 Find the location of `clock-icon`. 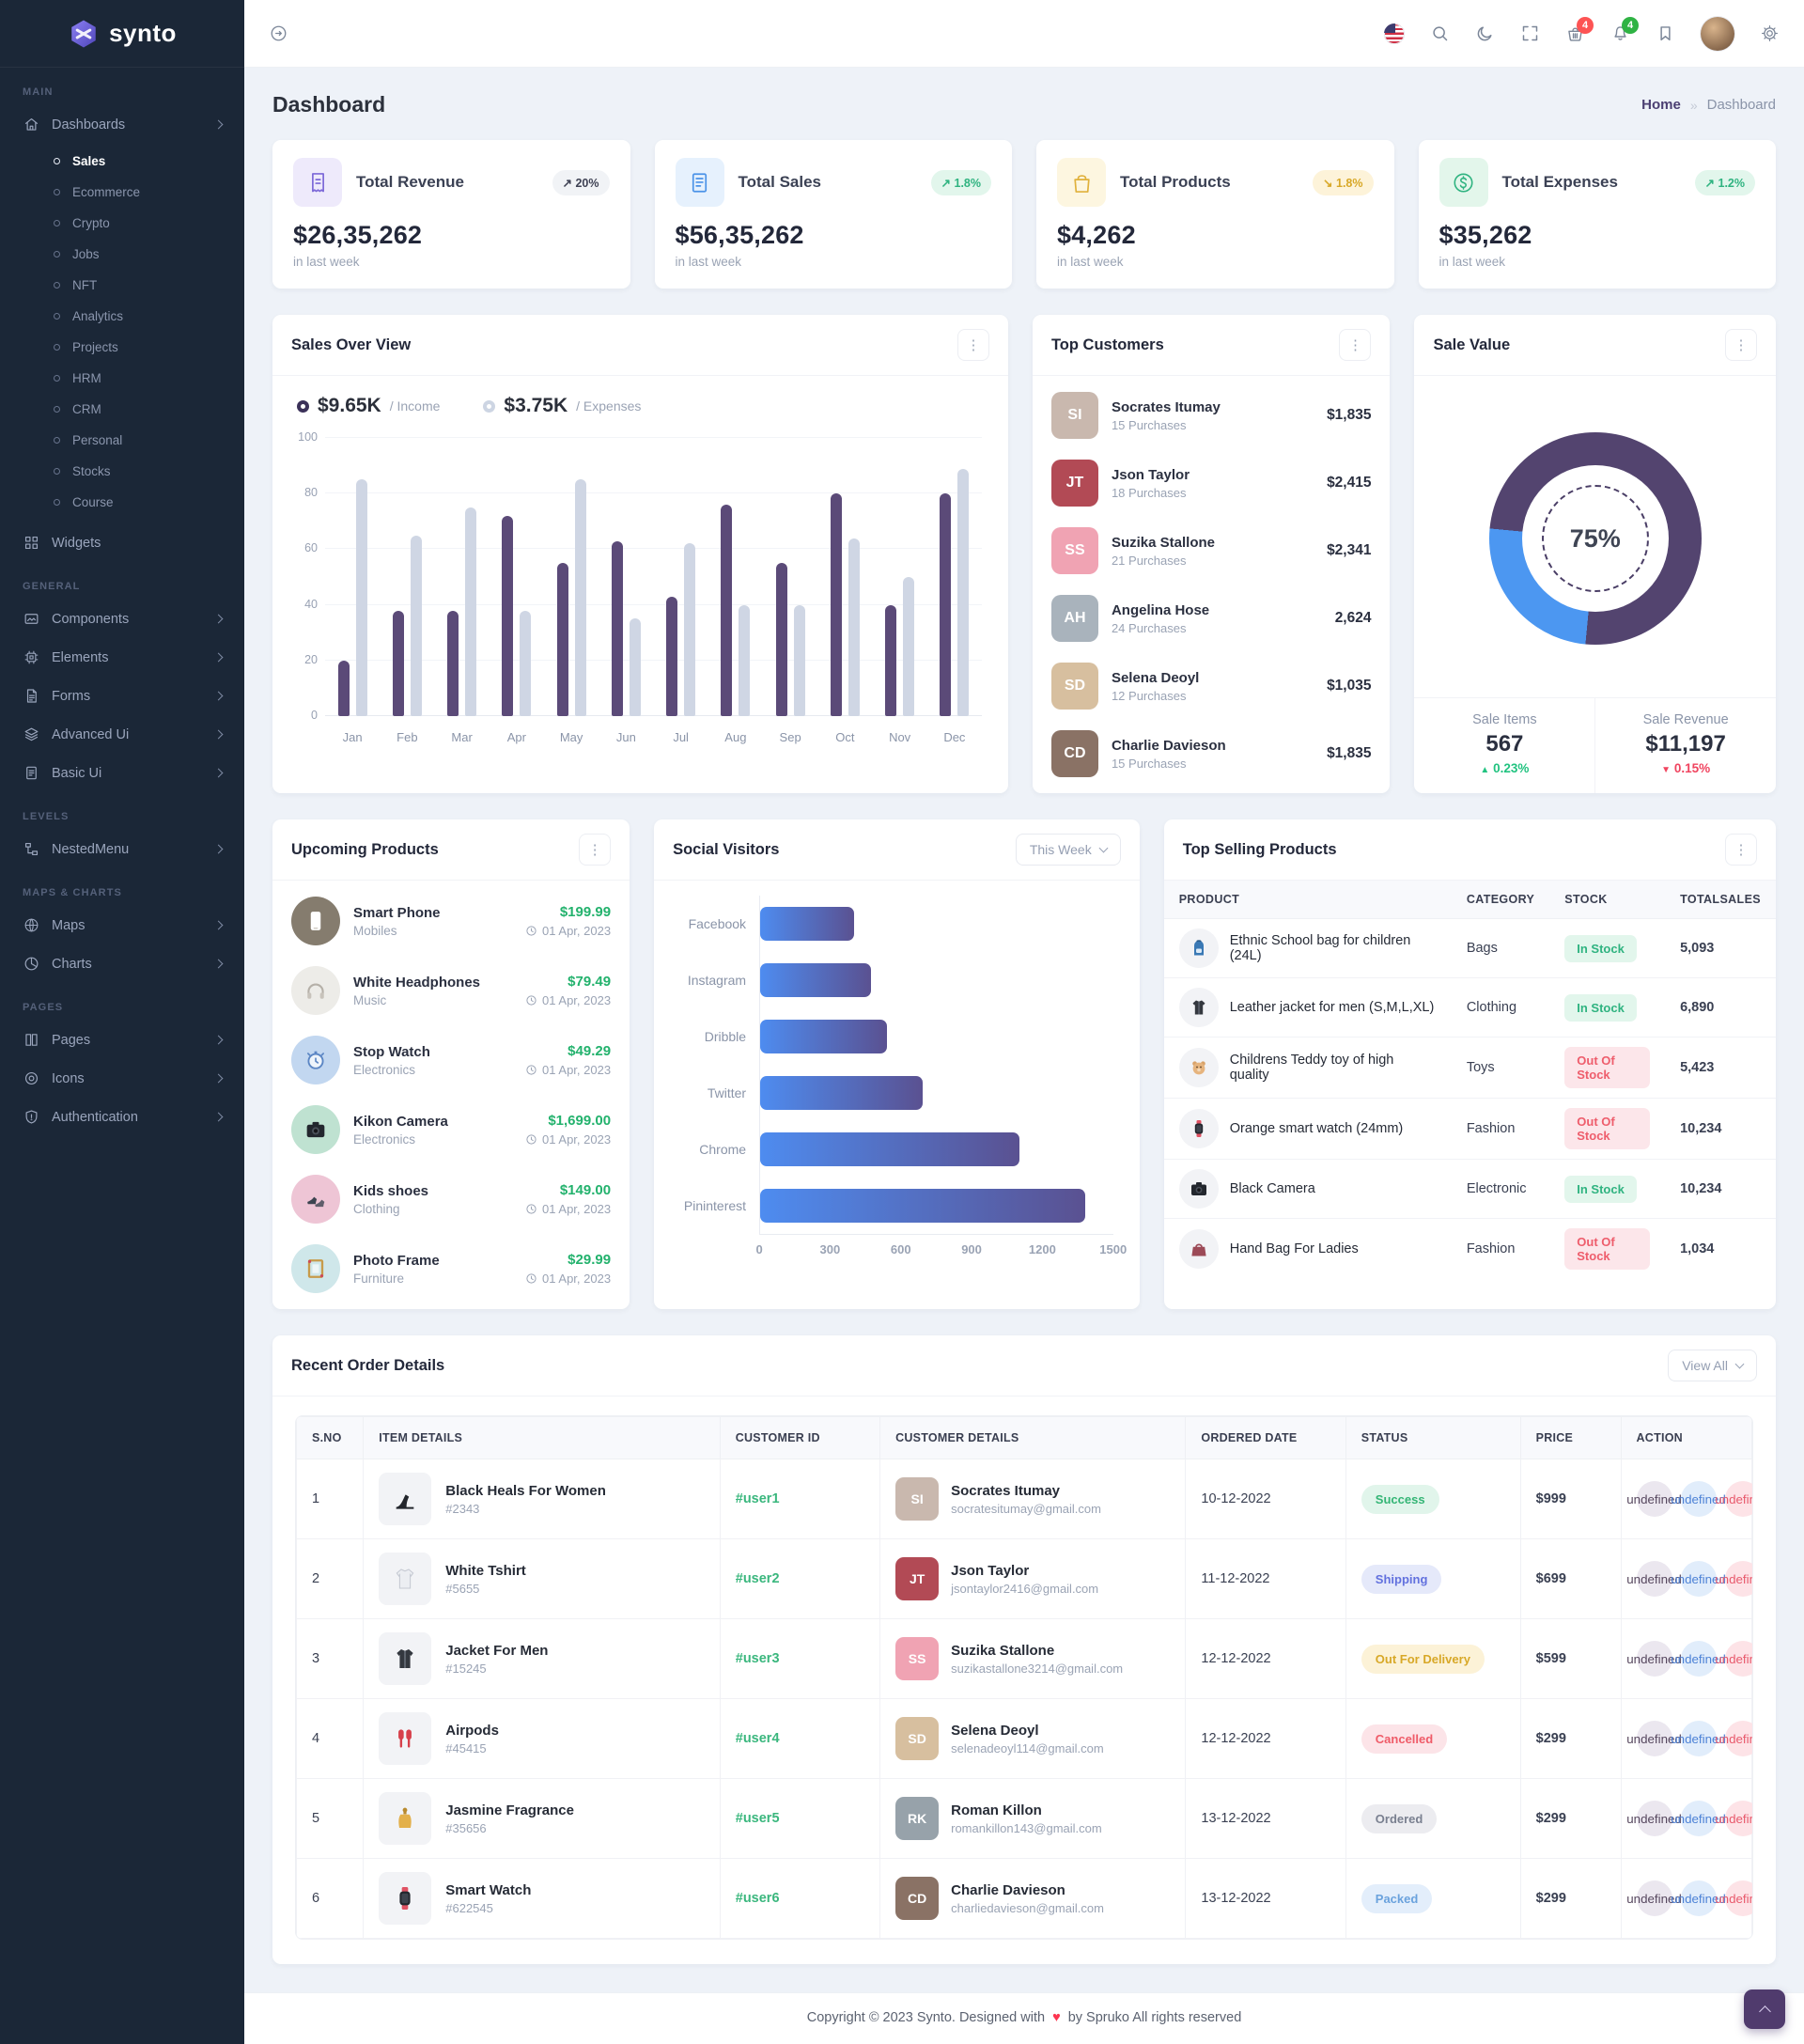

clock-icon is located at coordinates (531, 1070).